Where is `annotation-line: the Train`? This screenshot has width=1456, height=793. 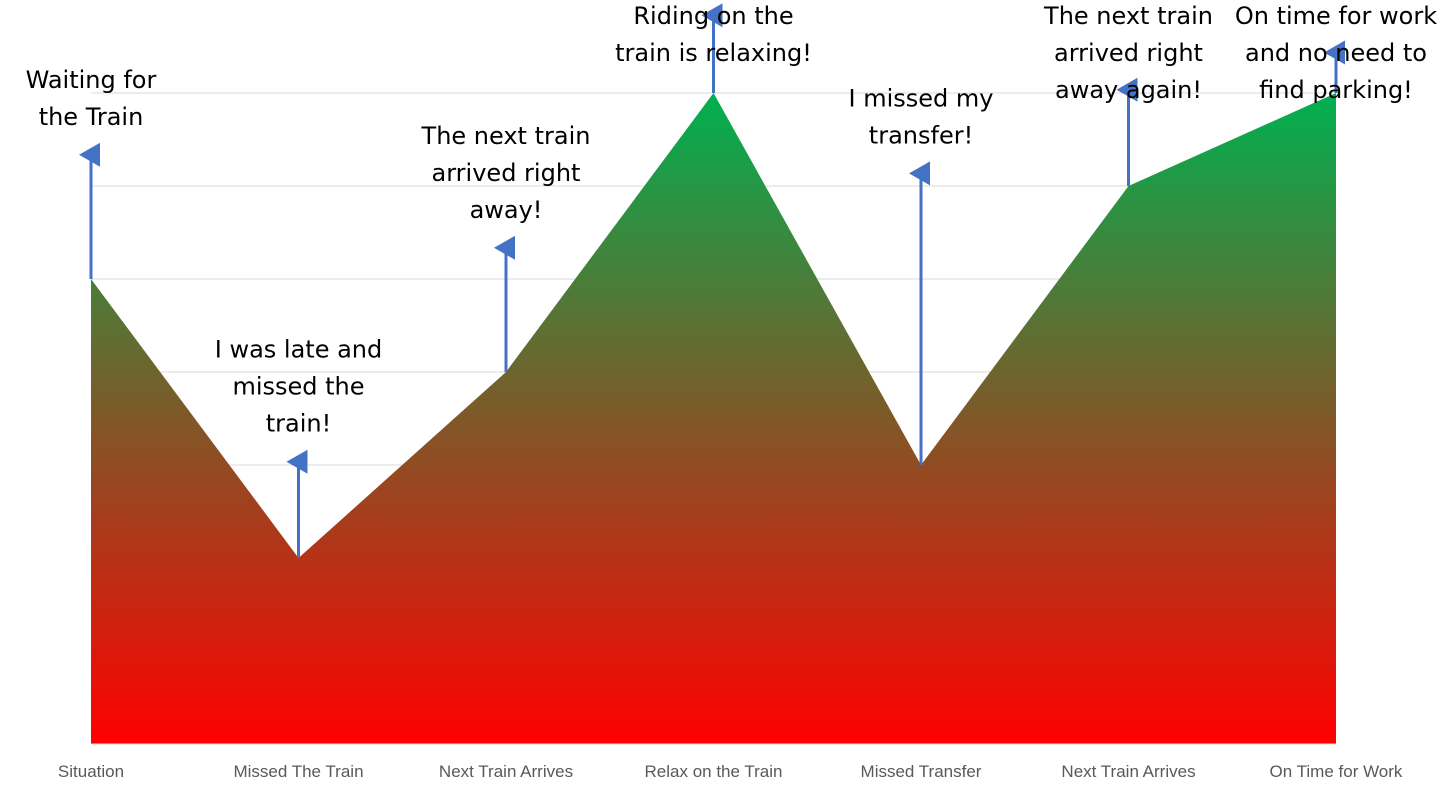 annotation-line: the Train is located at coordinates (91, 117).